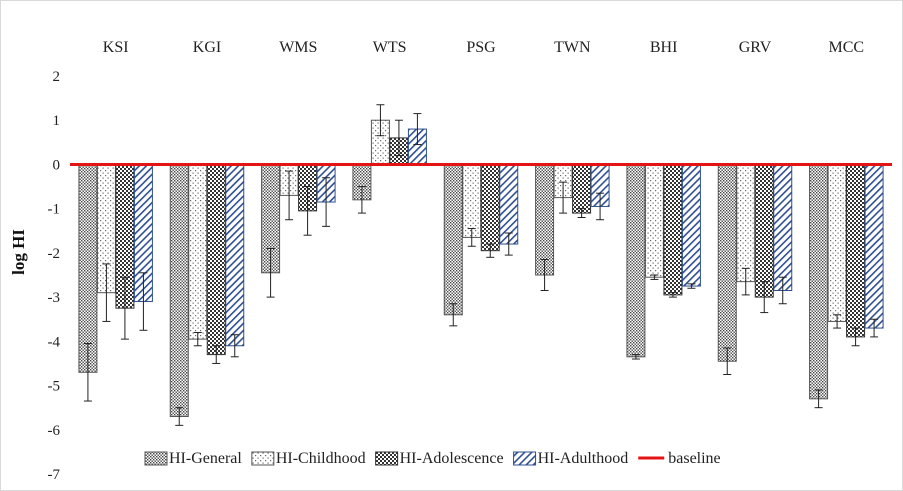 The width and height of the screenshot is (903, 491). What do you see at coordinates (664, 47) in the screenshot?
I see `category-label: BHI` at bounding box center [664, 47].